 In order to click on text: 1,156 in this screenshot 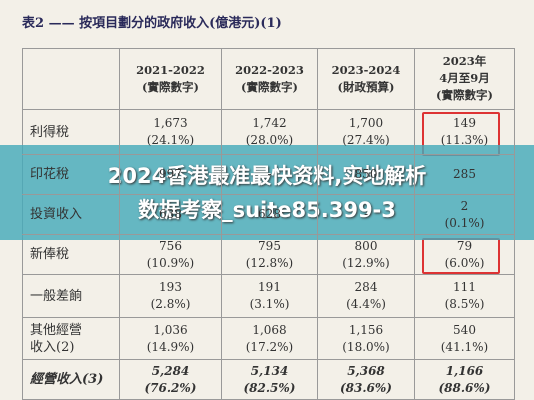, I will do `click(366, 329)`.